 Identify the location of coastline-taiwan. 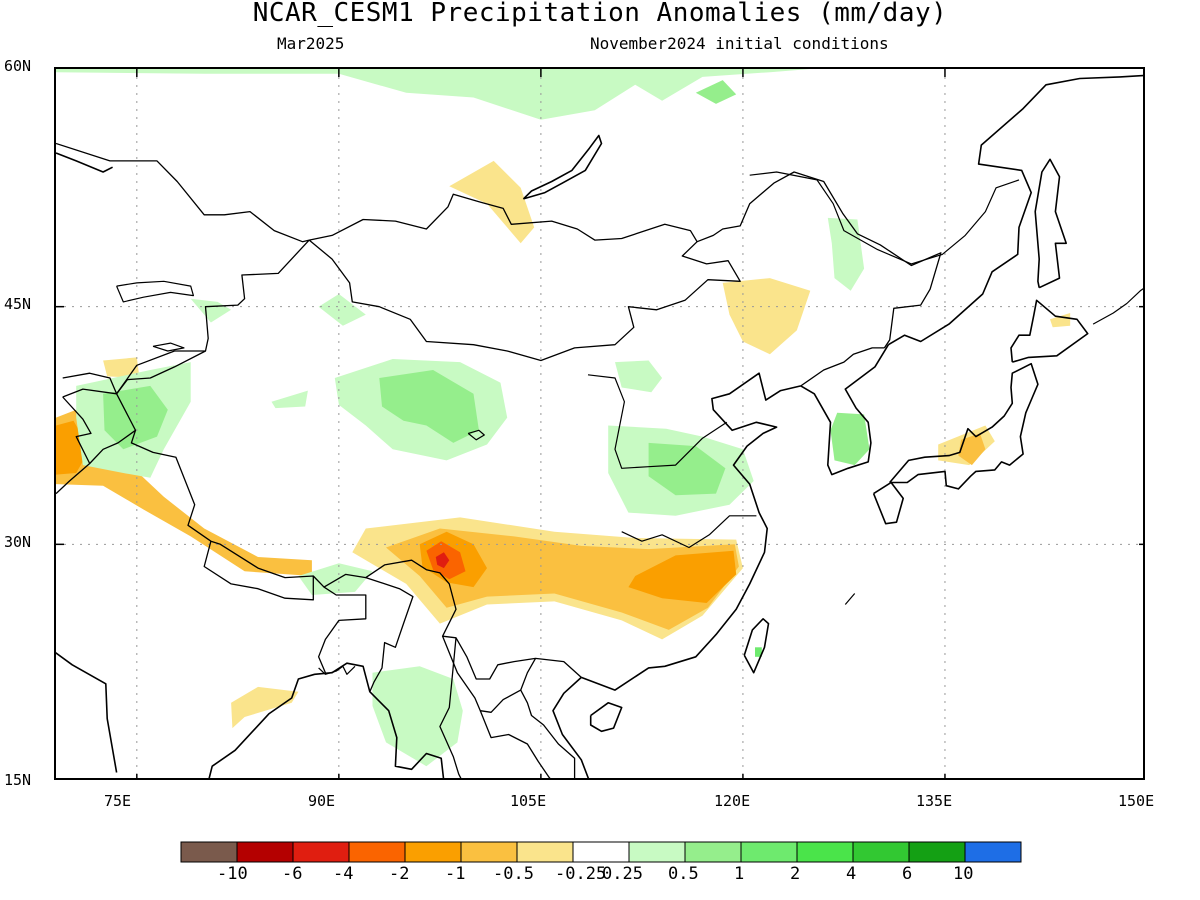
(756, 645).